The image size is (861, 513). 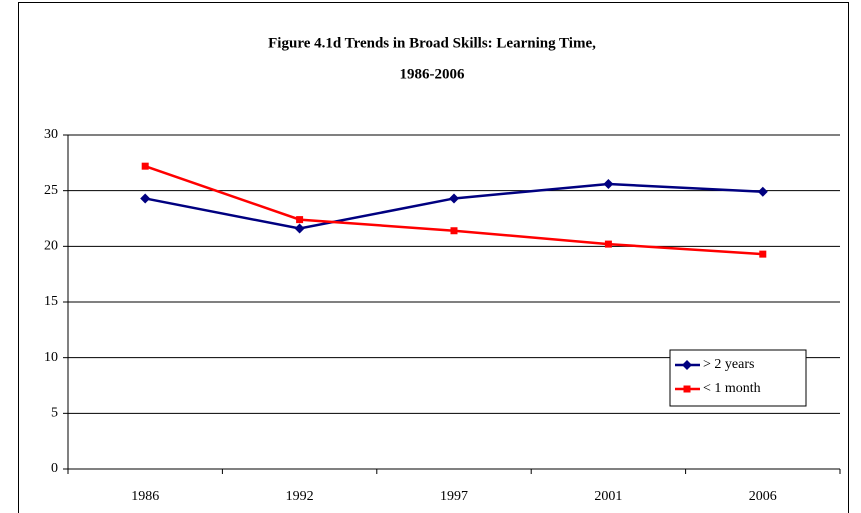 What do you see at coordinates (732, 388) in the screenshot?
I see `legend-label: < 1 month` at bounding box center [732, 388].